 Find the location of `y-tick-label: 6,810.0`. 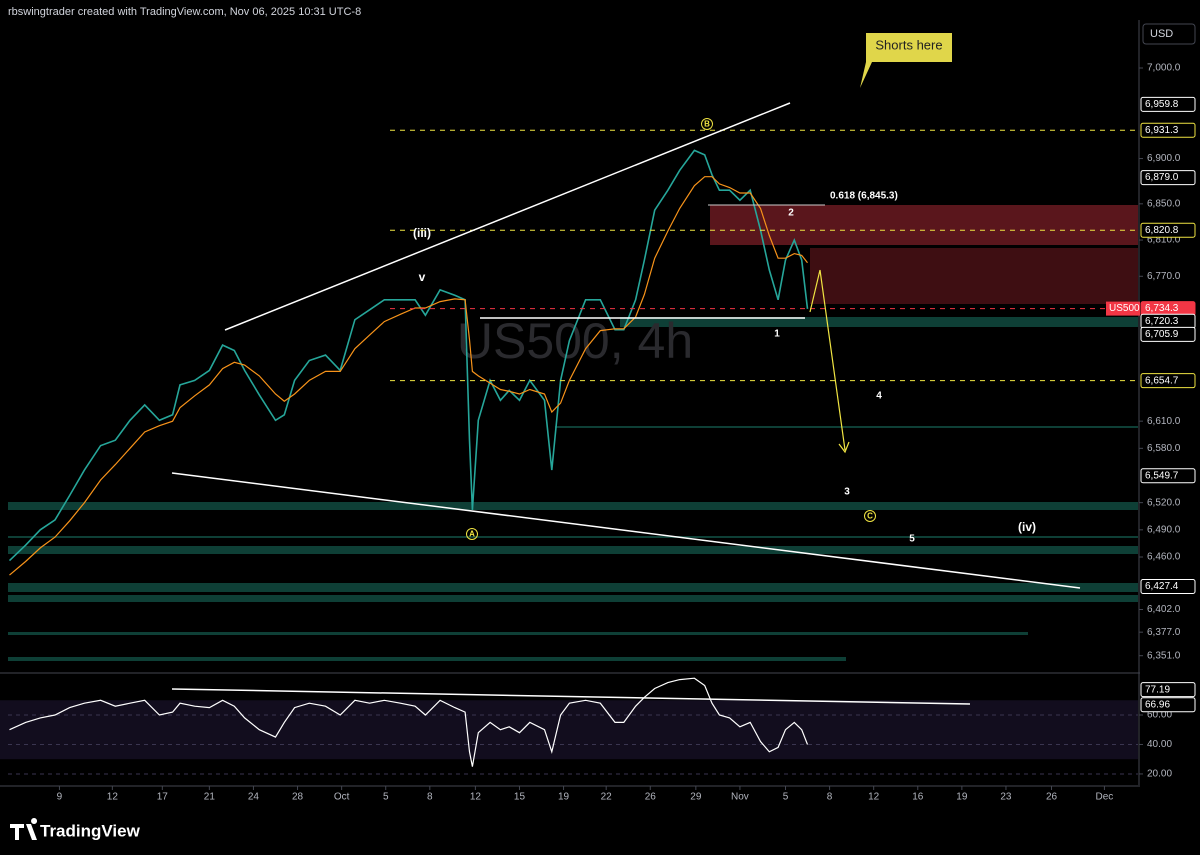

y-tick-label: 6,810.0 is located at coordinates (1164, 240).